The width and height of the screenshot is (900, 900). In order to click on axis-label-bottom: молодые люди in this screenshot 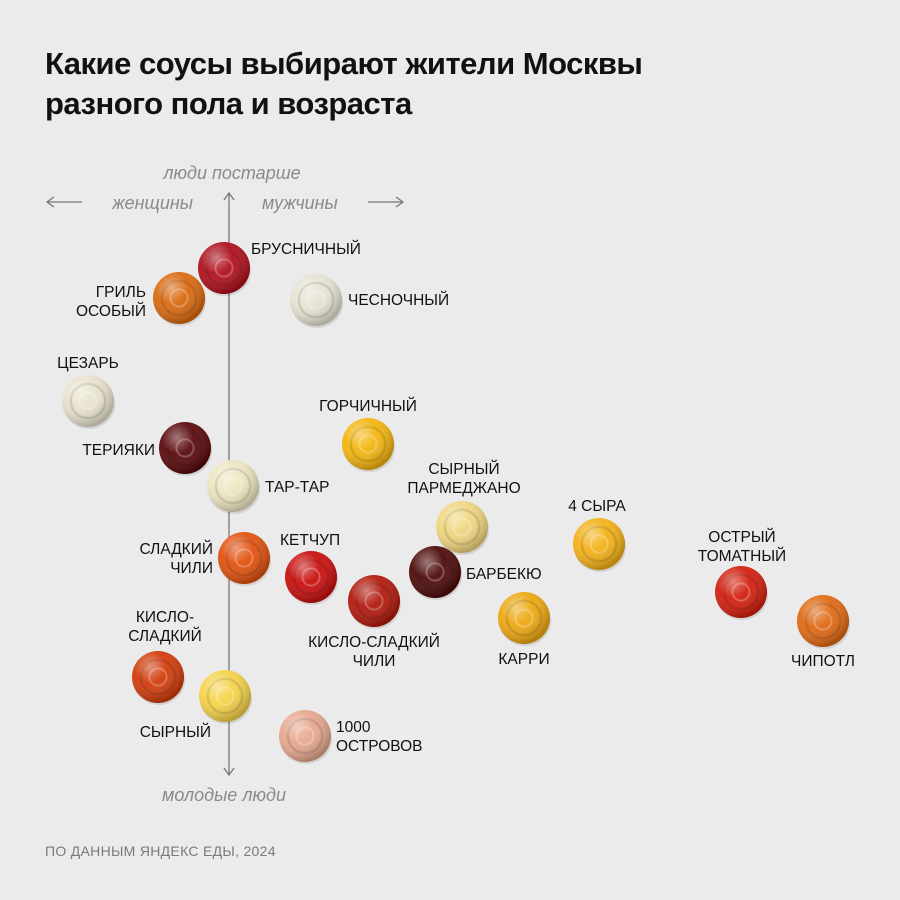, I will do `click(224, 795)`.